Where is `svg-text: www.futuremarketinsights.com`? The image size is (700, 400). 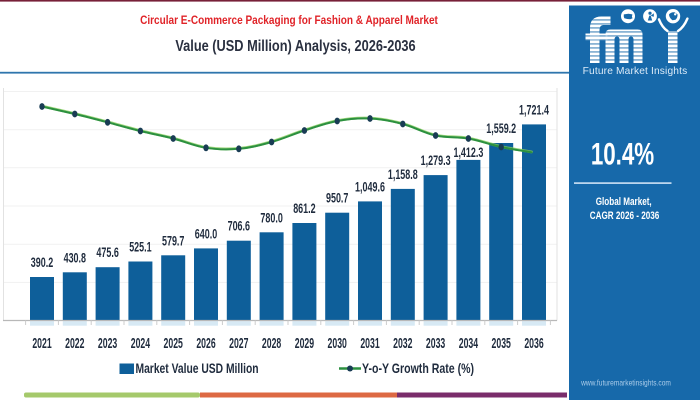
svg-text: www.futuremarketinsights.com is located at coordinates (625, 383).